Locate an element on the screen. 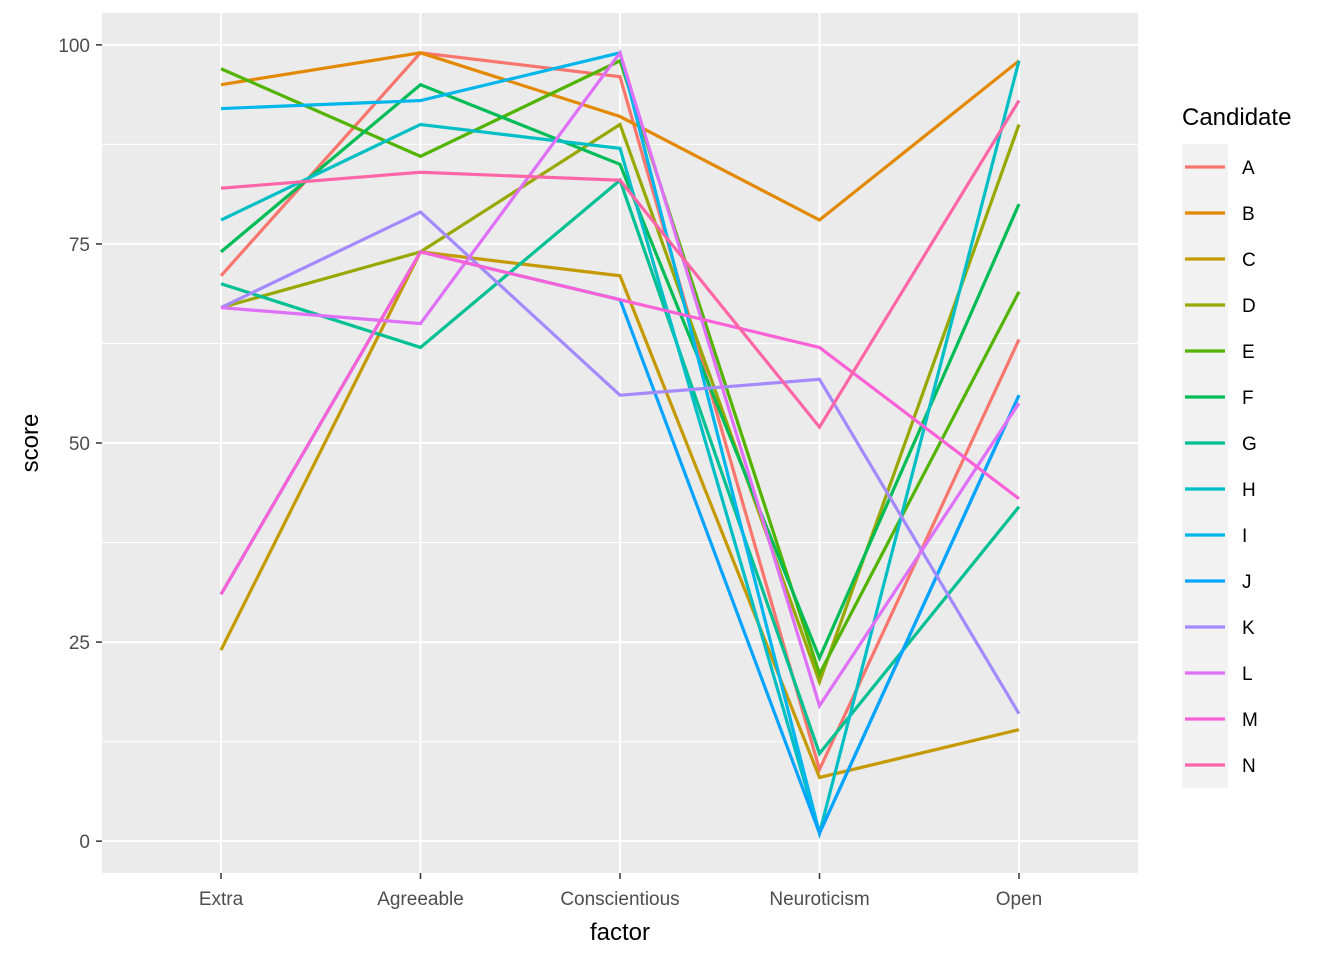 The image size is (1344, 960). y-axis: 0 25 50 75 100 is located at coordinates (80, 444).